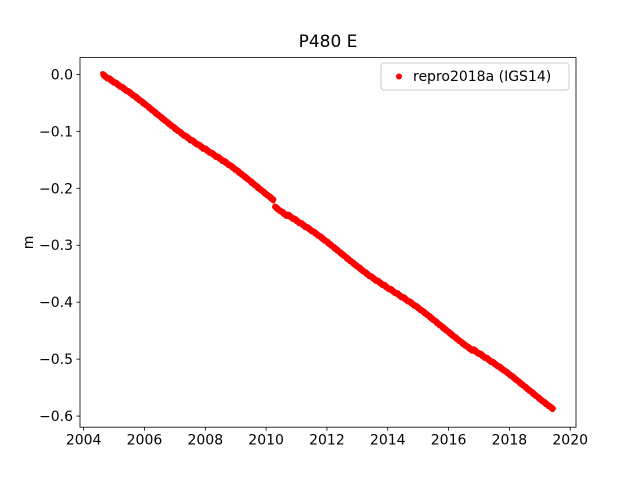 This screenshot has height=484, width=640. Describe the element at coordinates (56, 246) in the screenshot. I see `y-tick-label: −0.3` at that location.